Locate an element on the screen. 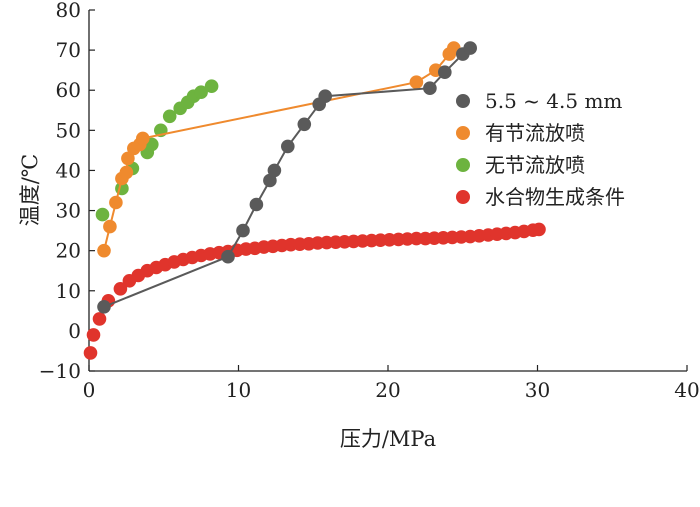 This screenshot has height=507, width=700. y-tick-label: 30 is located at coordinates (68, 211).